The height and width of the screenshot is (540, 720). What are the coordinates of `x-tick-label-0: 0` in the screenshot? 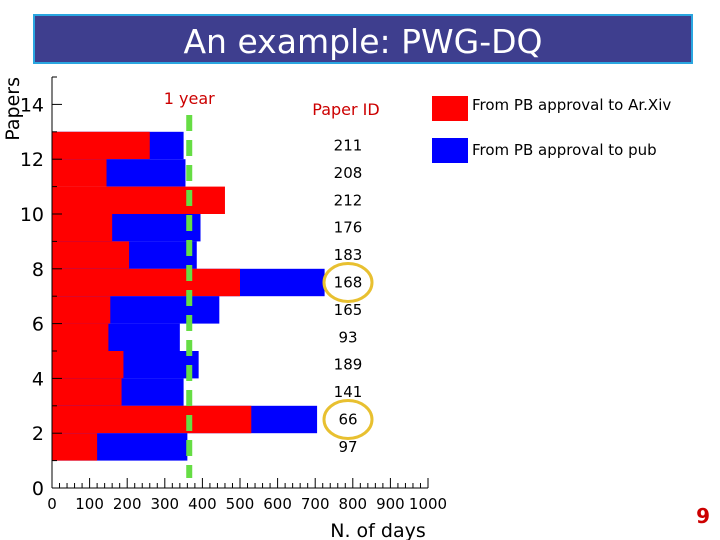 It's located at (52, 504).